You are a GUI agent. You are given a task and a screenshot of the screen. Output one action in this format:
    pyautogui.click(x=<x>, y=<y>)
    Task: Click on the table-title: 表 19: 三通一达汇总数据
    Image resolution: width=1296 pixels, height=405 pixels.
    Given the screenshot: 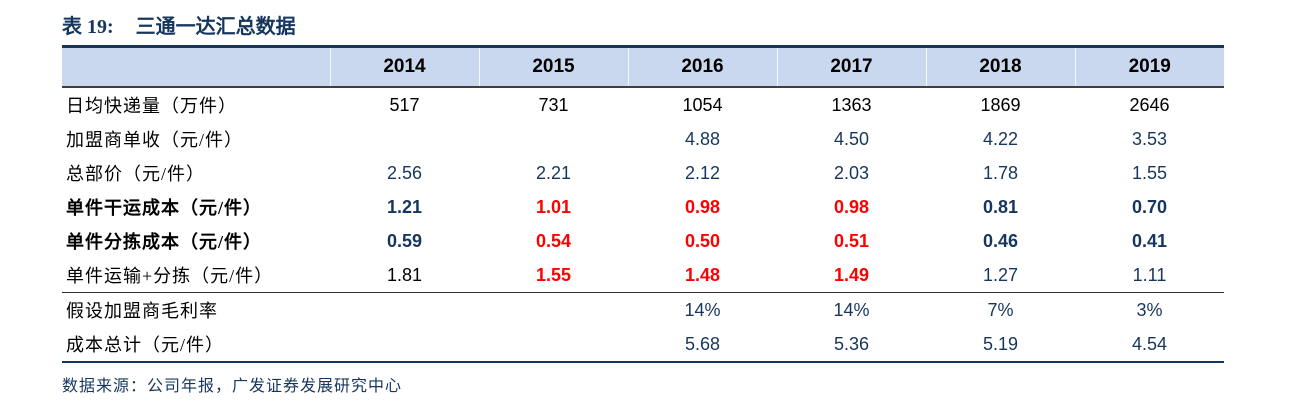 What is the action you would take?
    pyautogui.click(x=643, y=27)
    